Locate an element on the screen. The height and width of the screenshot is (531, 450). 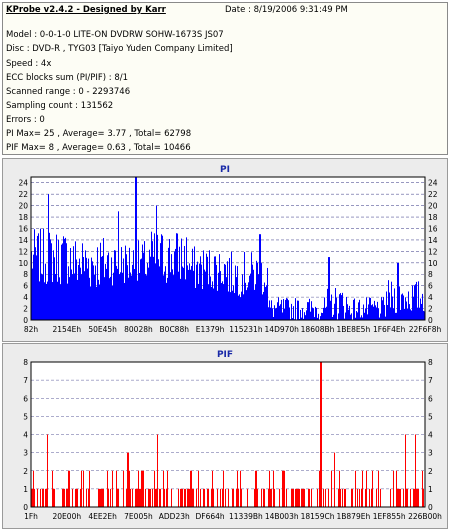
chart-title: PIF is located at coordinates (225, 355).